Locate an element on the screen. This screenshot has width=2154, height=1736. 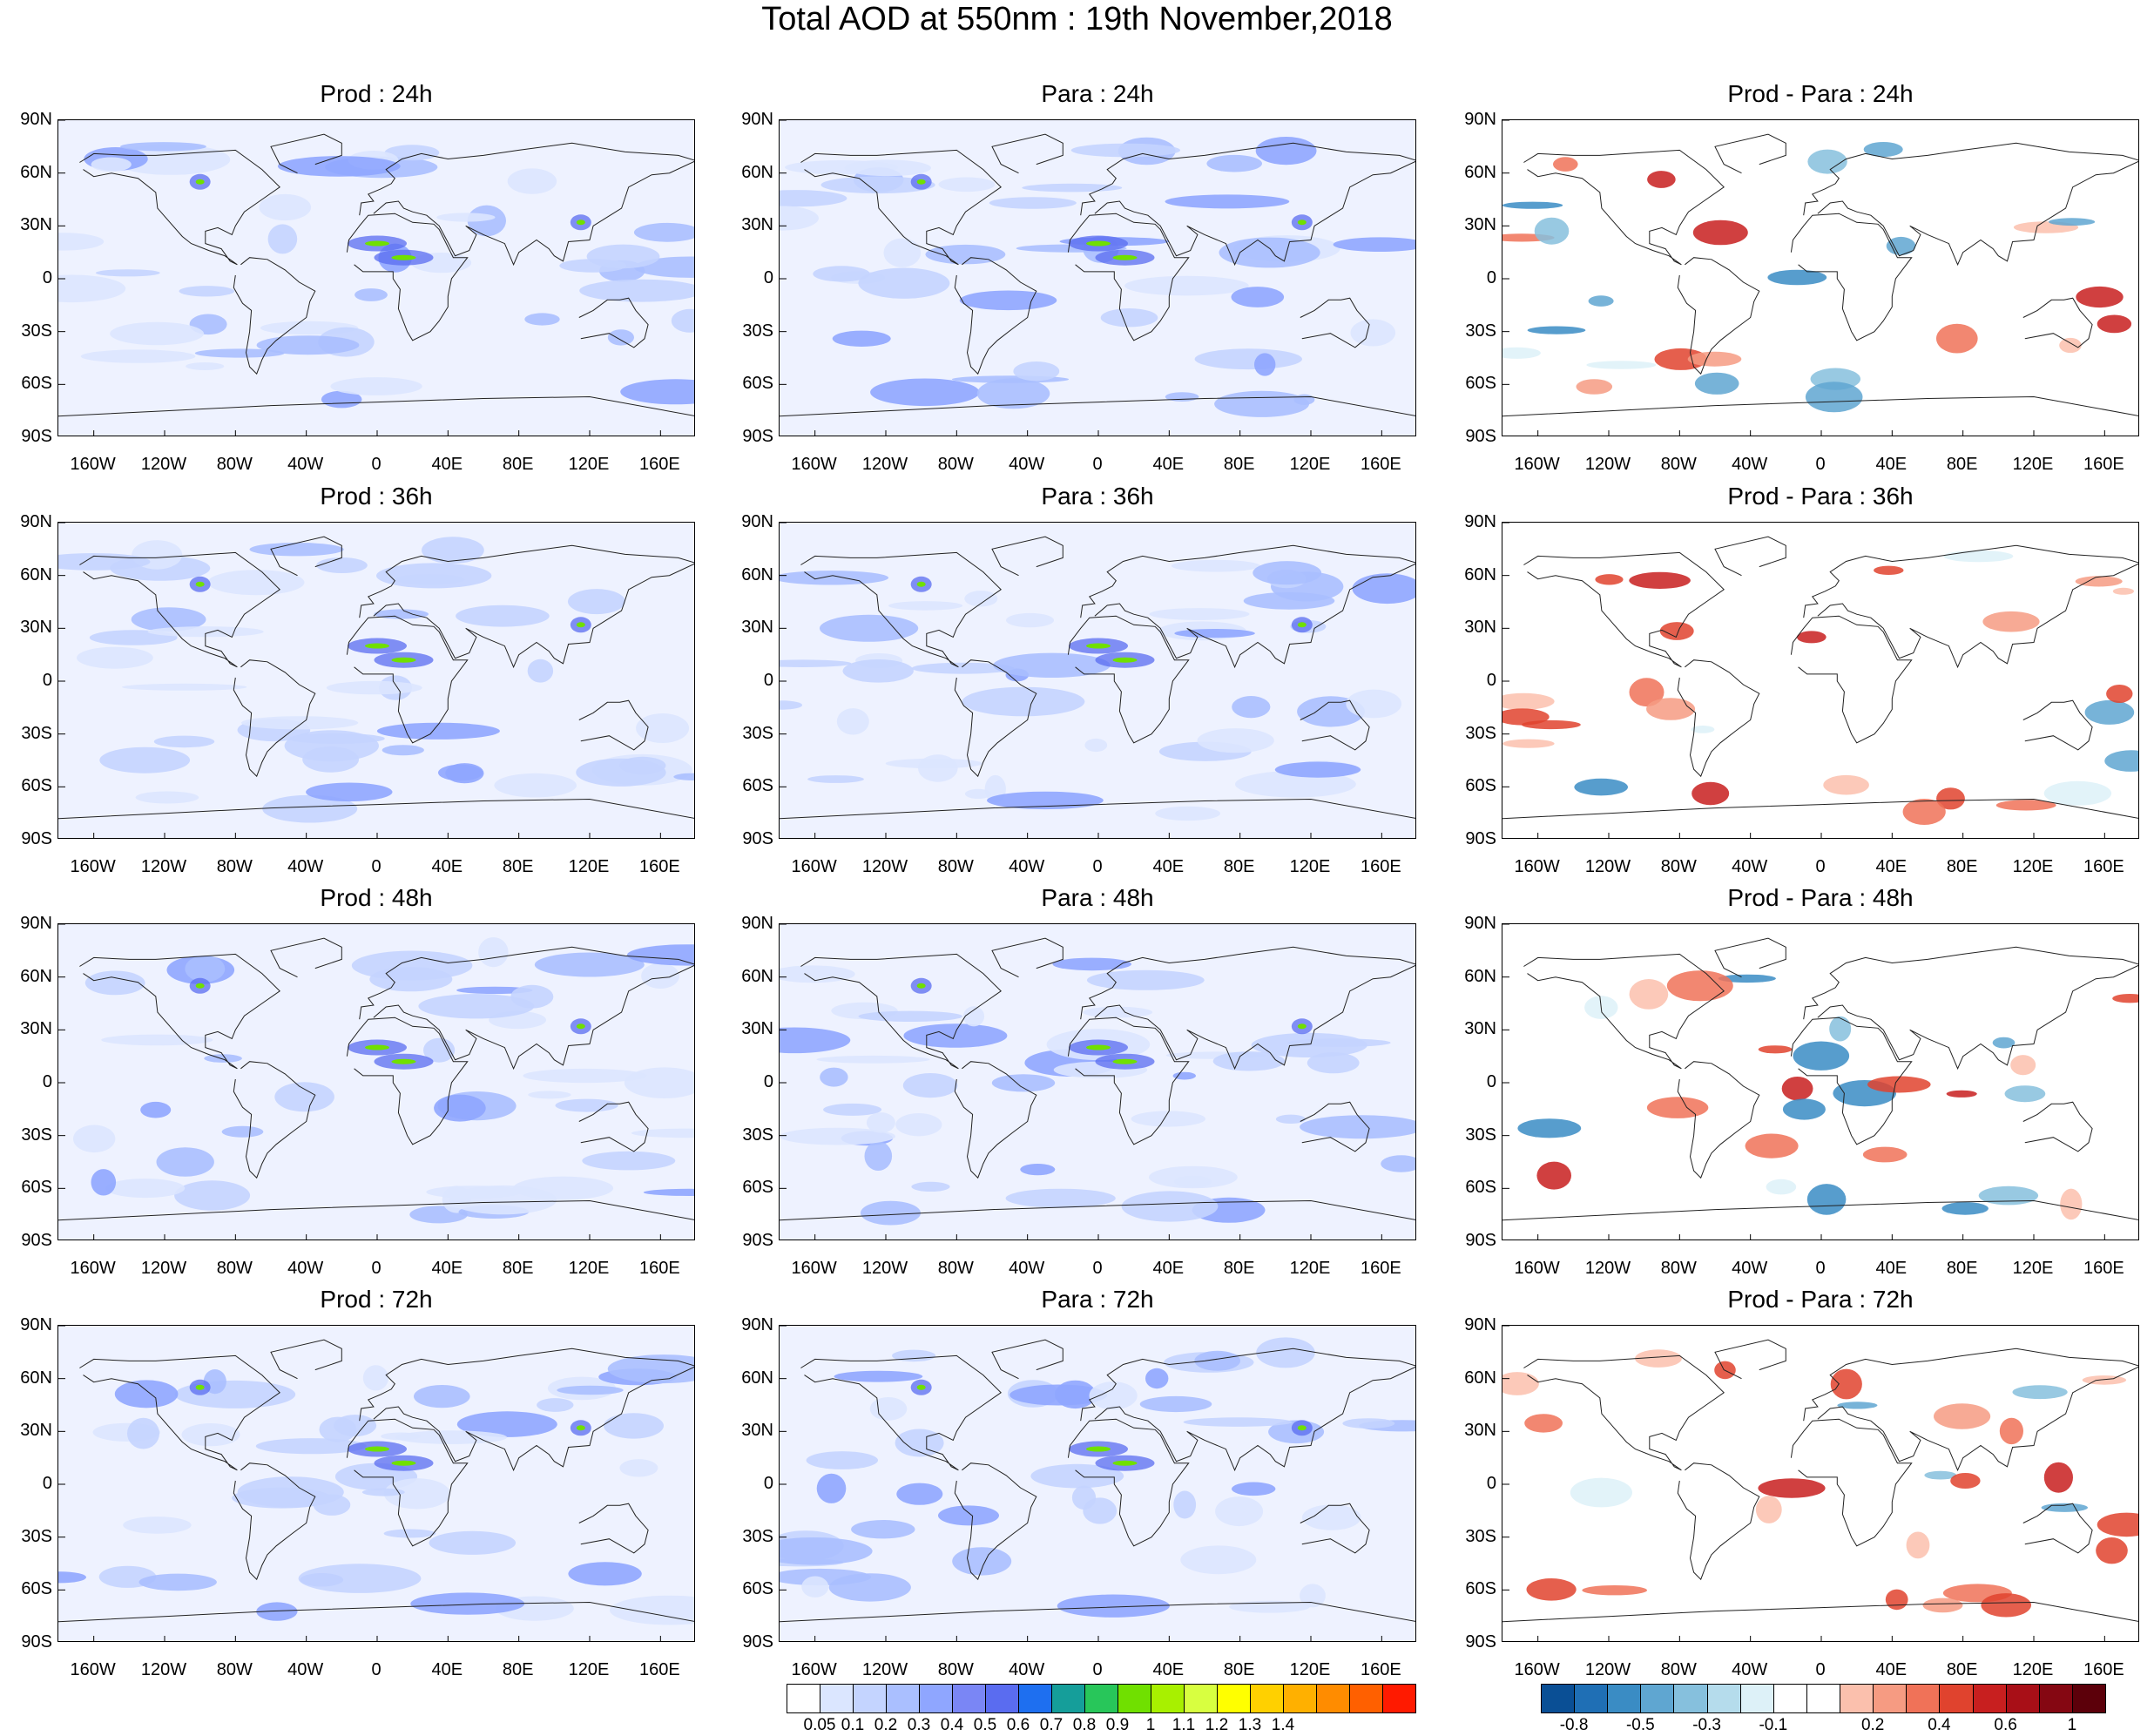
lat-label: 60S is located at coordinates (36, 1589).